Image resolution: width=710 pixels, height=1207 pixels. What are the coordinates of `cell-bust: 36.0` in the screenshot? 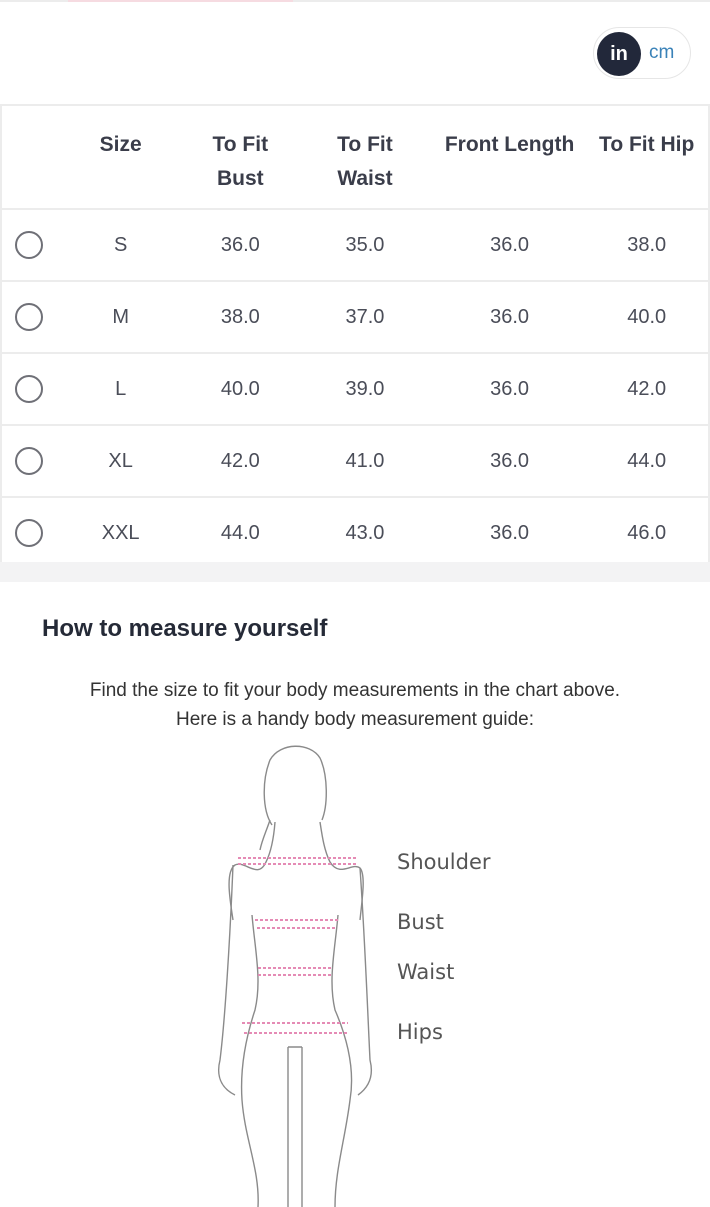 It's located at (240, 244).